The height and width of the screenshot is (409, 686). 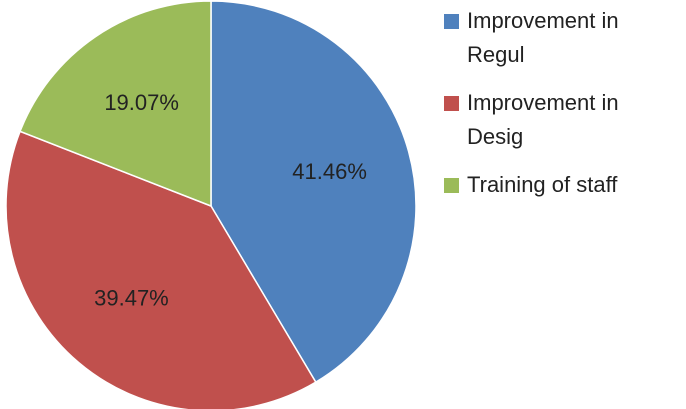 I want to click on legend-item: Improvement in Regul, so click(x=553, y=38).